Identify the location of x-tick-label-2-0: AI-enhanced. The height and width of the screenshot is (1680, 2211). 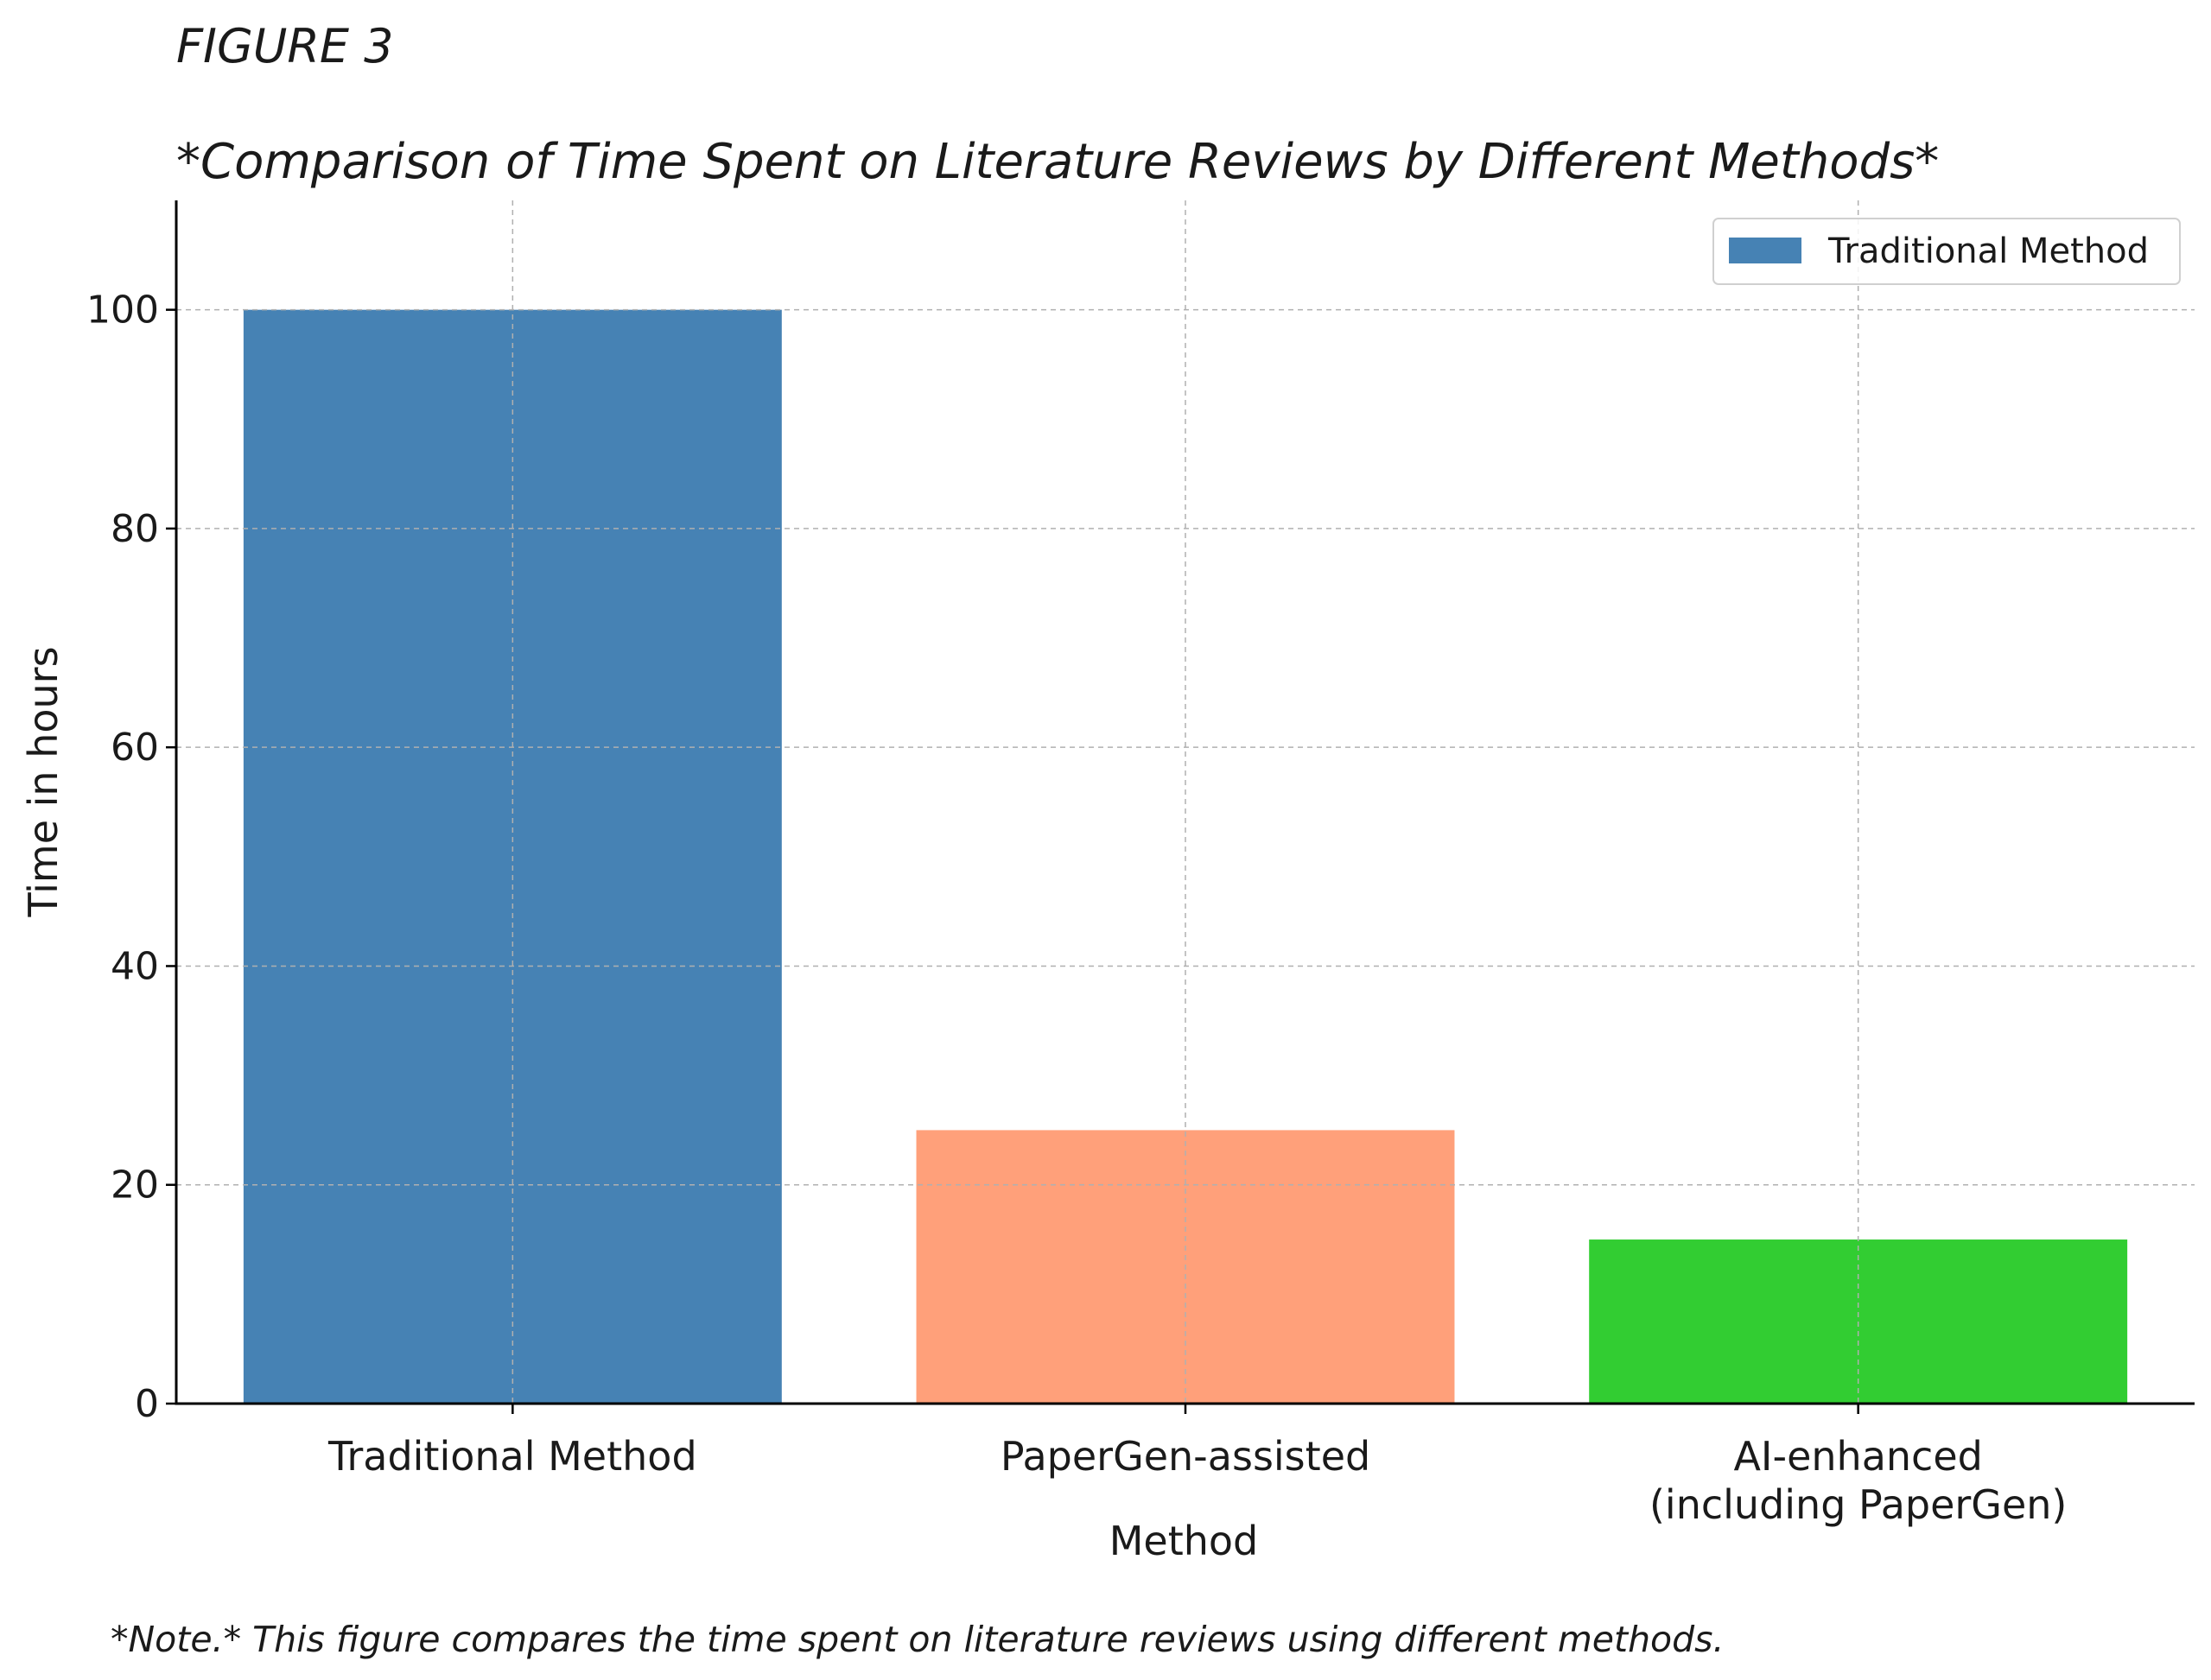
(1857, 1456).